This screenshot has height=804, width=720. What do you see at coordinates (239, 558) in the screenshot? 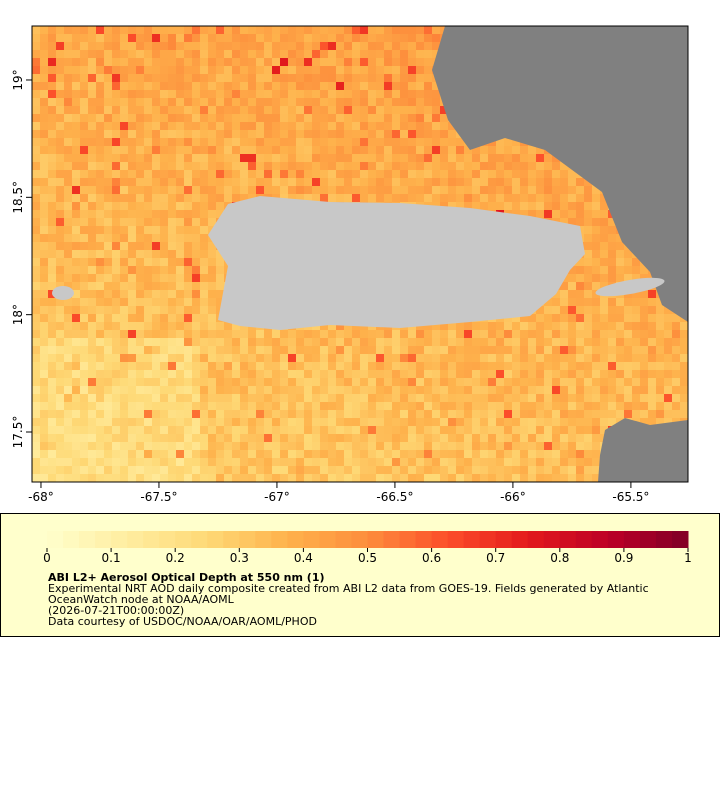
I see `colorbar-tick-label: 0.3` at bounding box center [239, 558].